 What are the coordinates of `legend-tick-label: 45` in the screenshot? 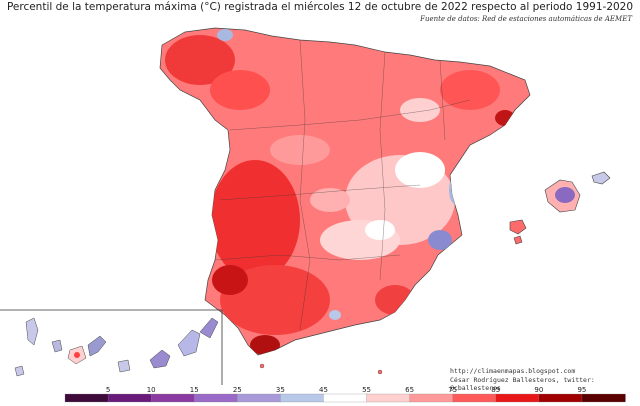 It's located at (323, 390).